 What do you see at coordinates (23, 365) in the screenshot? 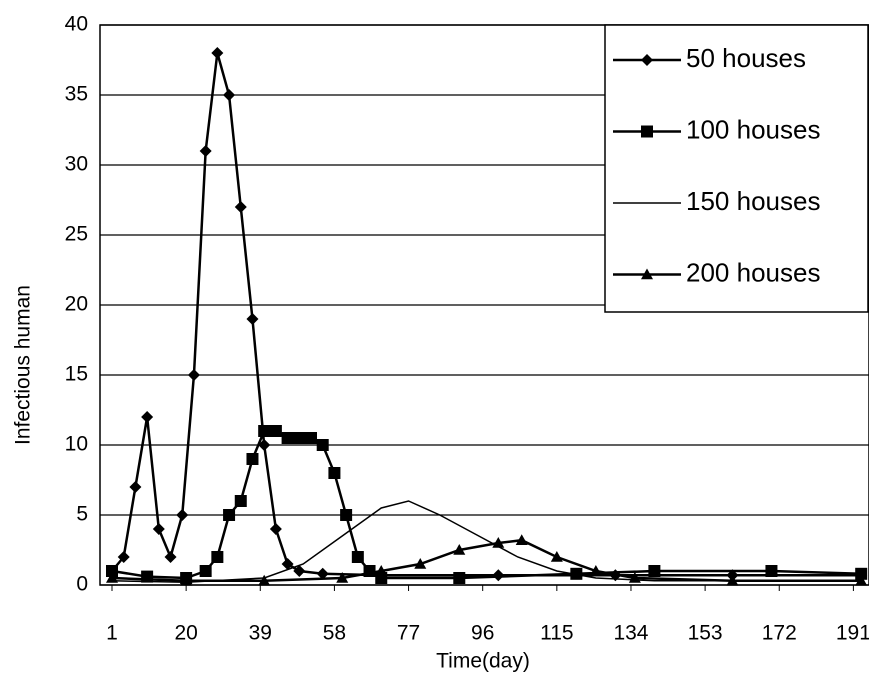
I see `y-axis-title: Infectious human` at bounding box center [23, 365].